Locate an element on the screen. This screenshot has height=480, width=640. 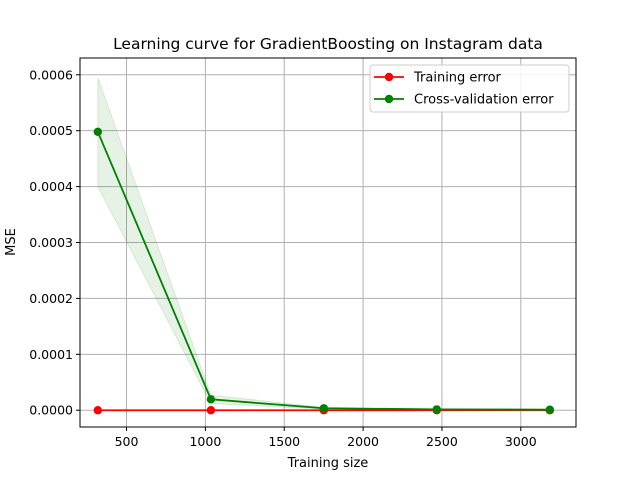
x-tick-label: 1500 is located at coordinates (284, 441).